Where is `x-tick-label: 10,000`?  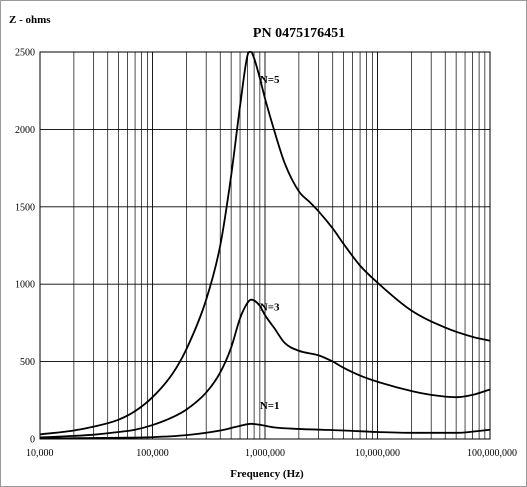
x-tick-label: 10,000 is located at coordinates (40, 453).